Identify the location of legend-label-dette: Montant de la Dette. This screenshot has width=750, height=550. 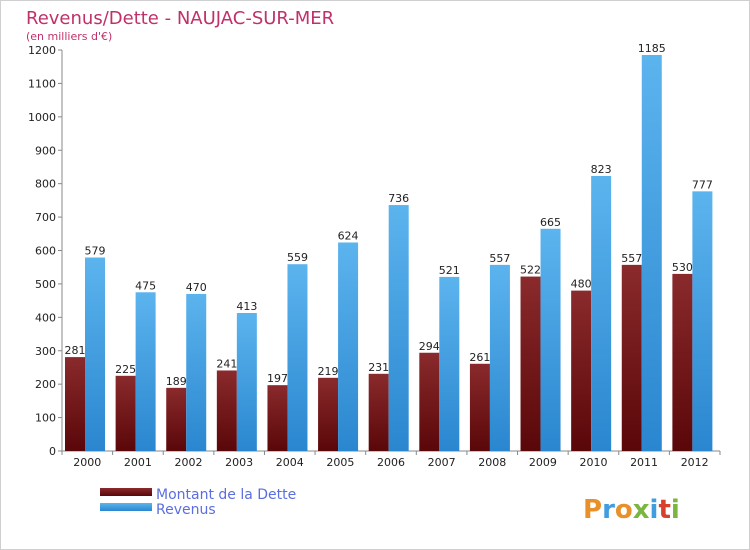
(226, 495).